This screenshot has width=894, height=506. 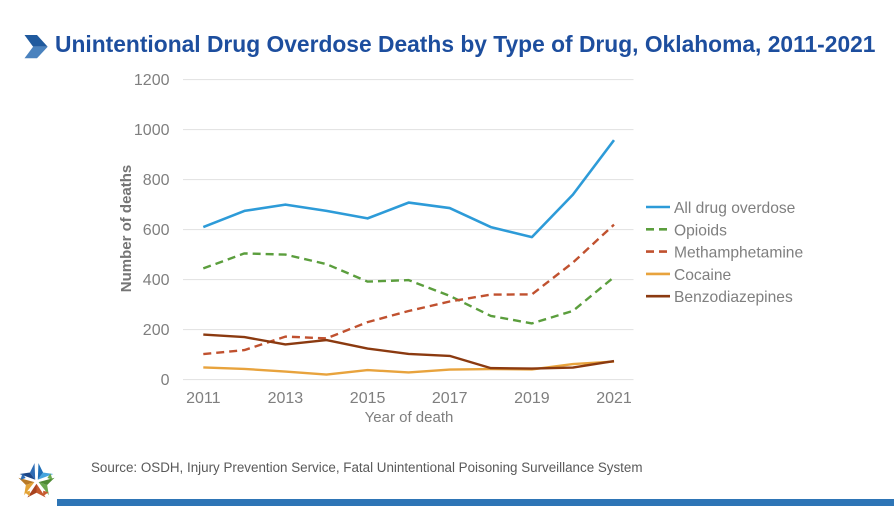 What do you see at coordinates (152, 80) in the screenshot?
I see `svg-text: 1200` at bounding box center [152, 80].